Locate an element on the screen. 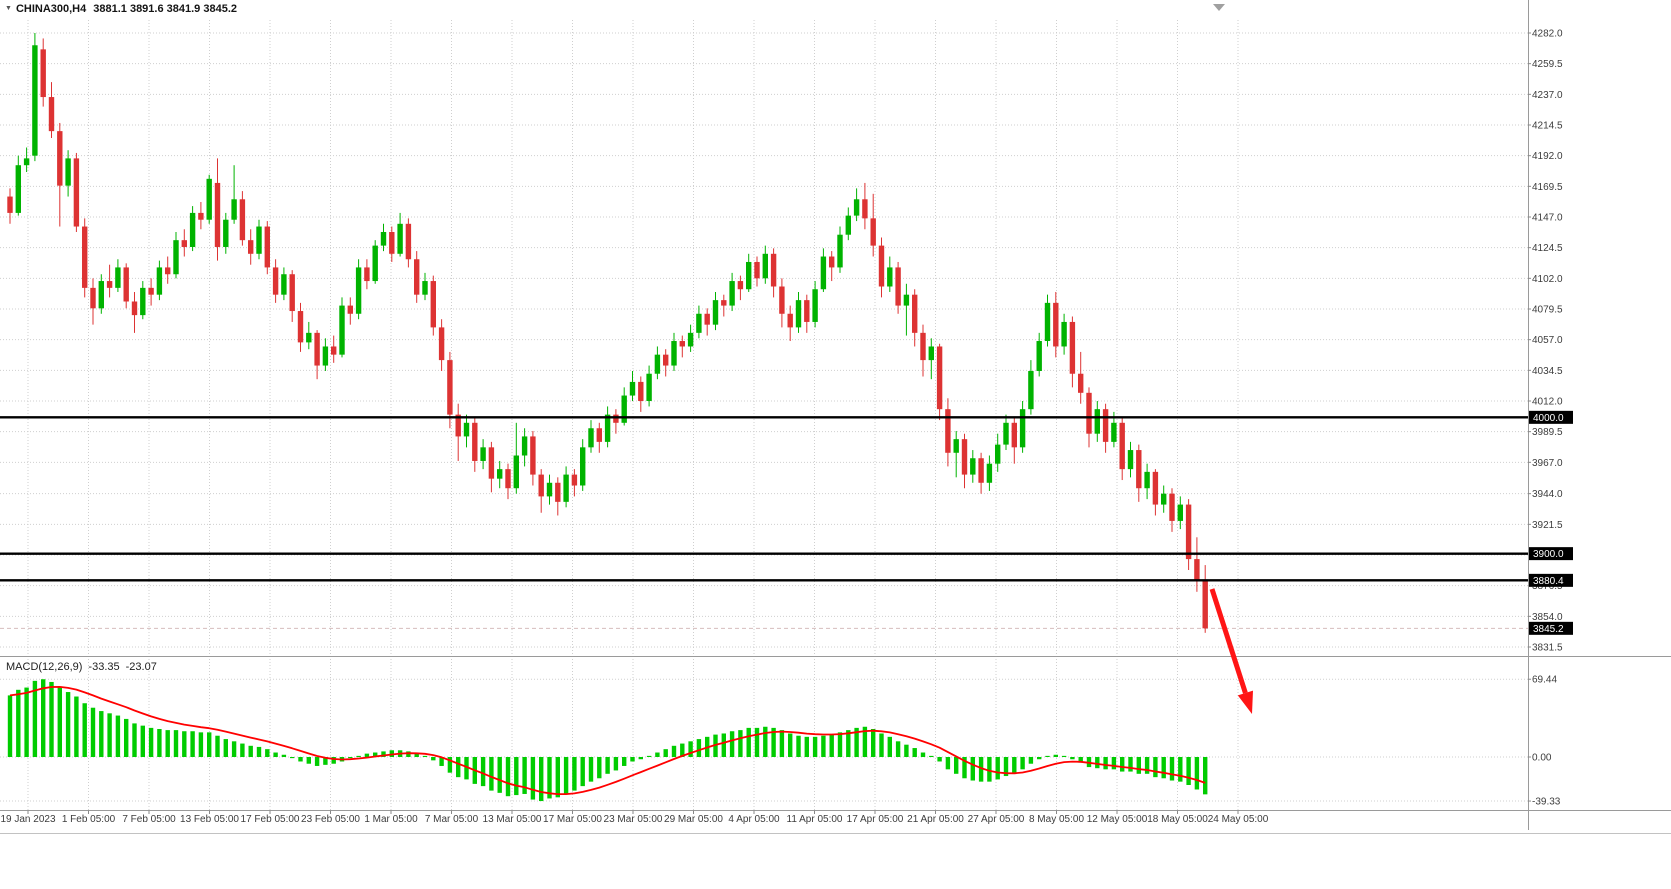  price-axis-label: 4057.0 is located at coordinates (1547, 340).